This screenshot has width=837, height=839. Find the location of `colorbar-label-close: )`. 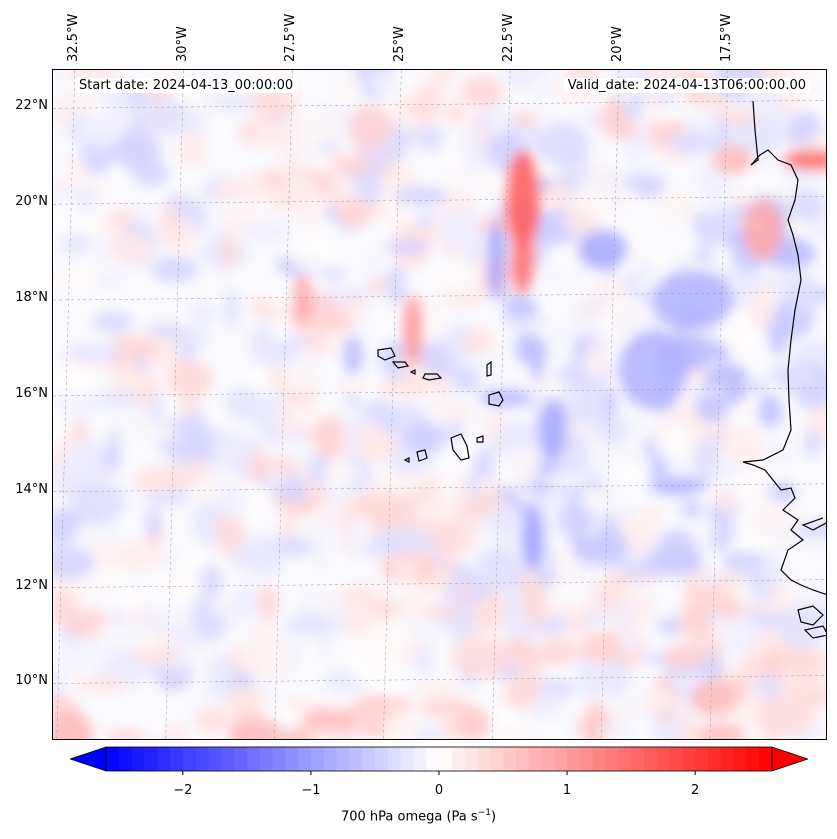

colorbar-label-close: ) is located at coordinates (493, 817).